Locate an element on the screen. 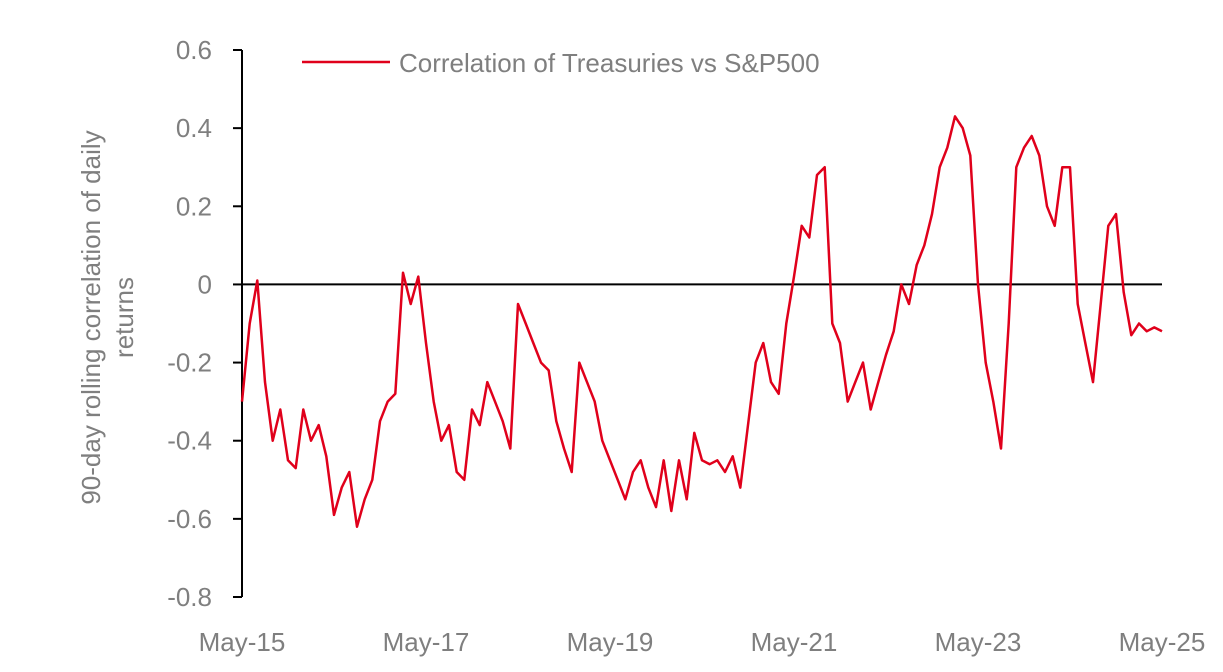 Image resolution: width=1223 pixels, height=672 pixels. y-axis-title-line-2: returns is located at coordinates (124, 317).